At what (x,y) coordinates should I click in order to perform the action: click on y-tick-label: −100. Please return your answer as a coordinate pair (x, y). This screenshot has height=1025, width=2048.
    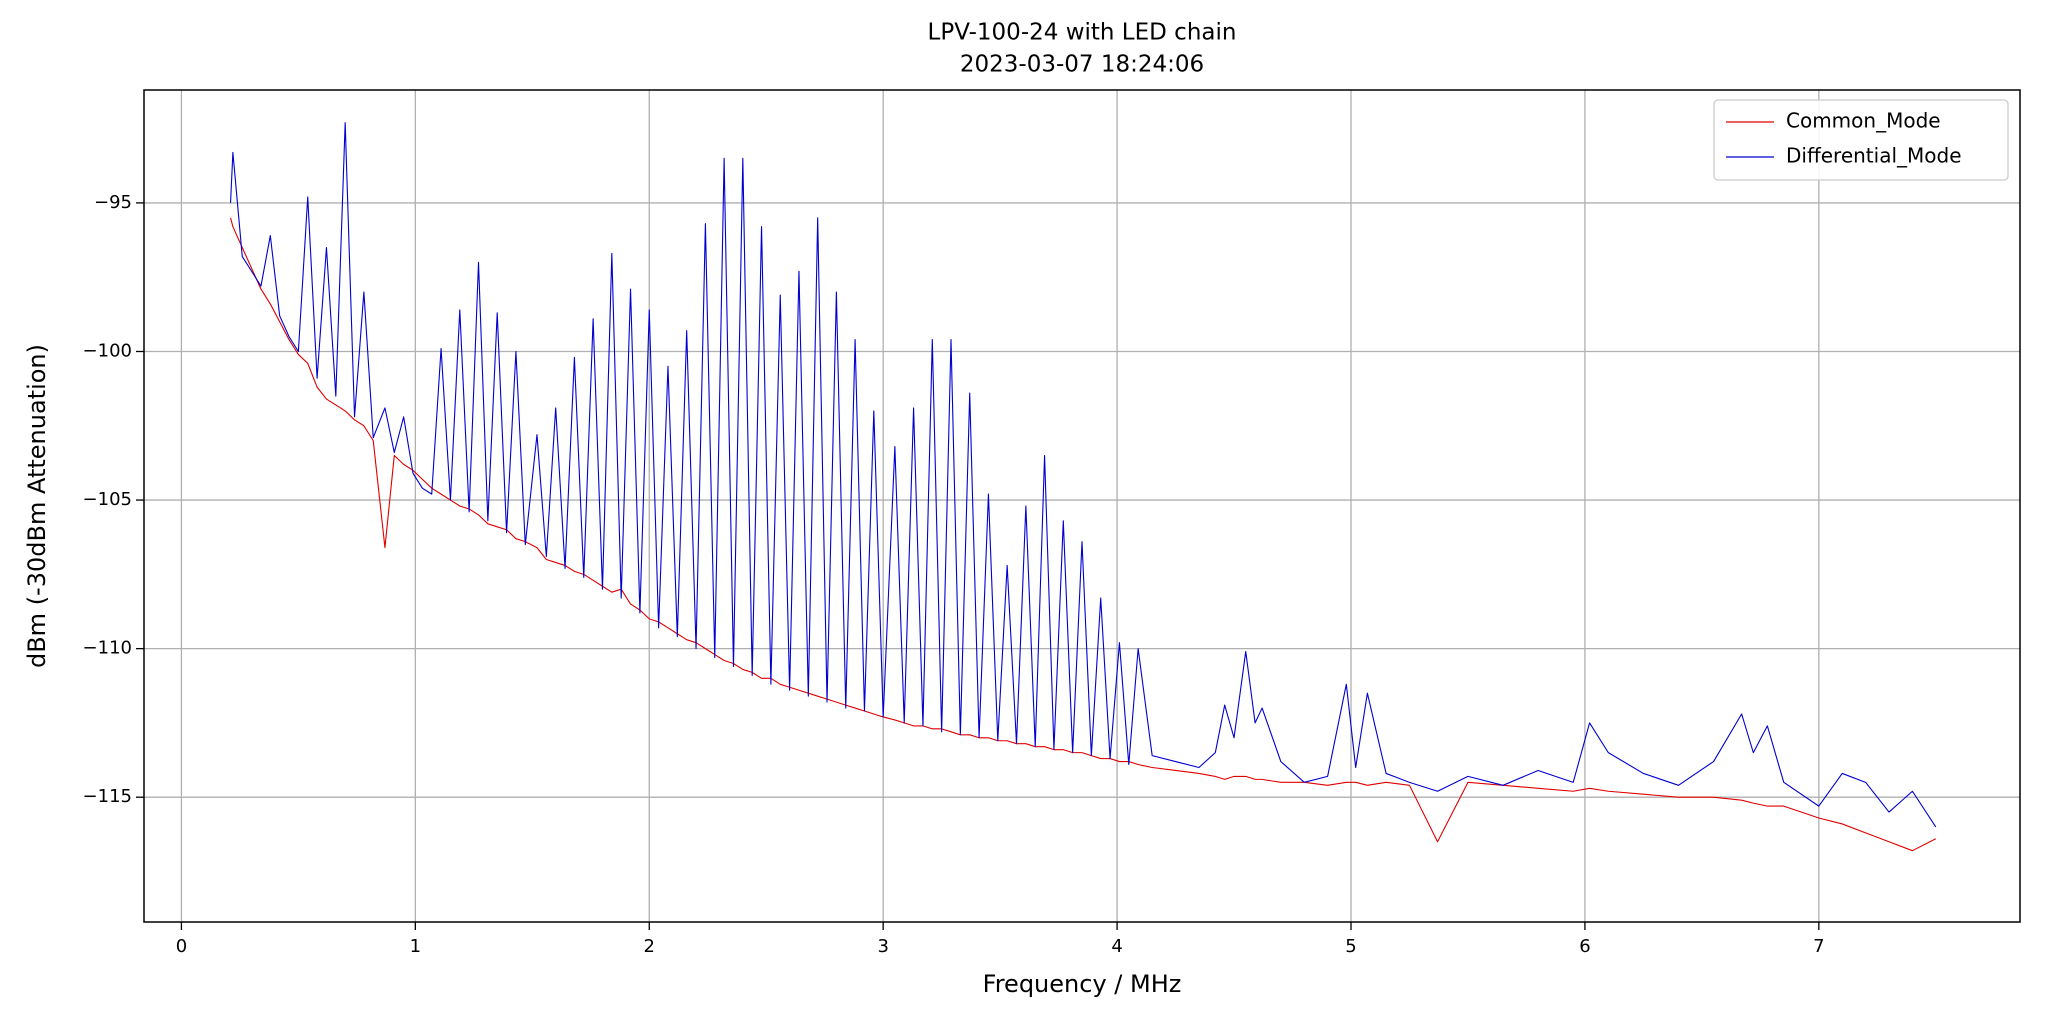
    Looking at the image, I should click on (107, 350).